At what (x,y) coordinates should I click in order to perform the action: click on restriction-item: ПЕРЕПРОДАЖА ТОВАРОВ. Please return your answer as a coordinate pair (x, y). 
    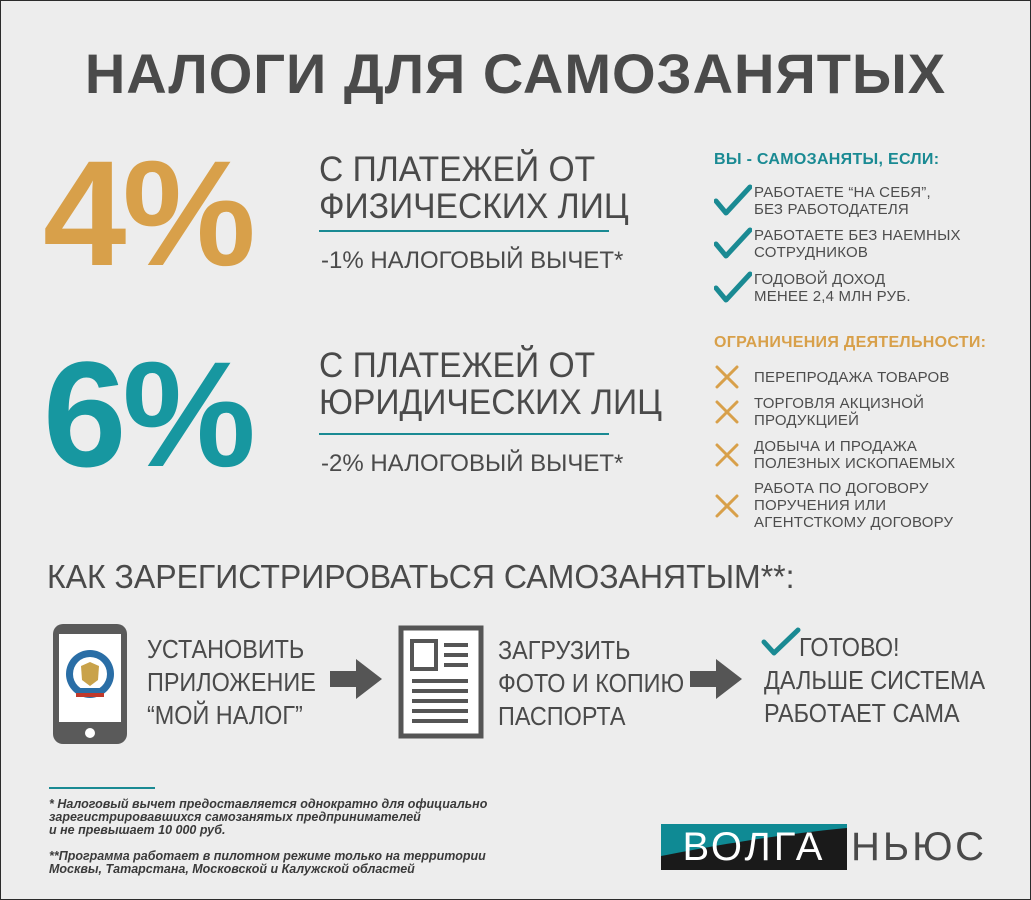
    Looking at the image, I should click on (832, 377).